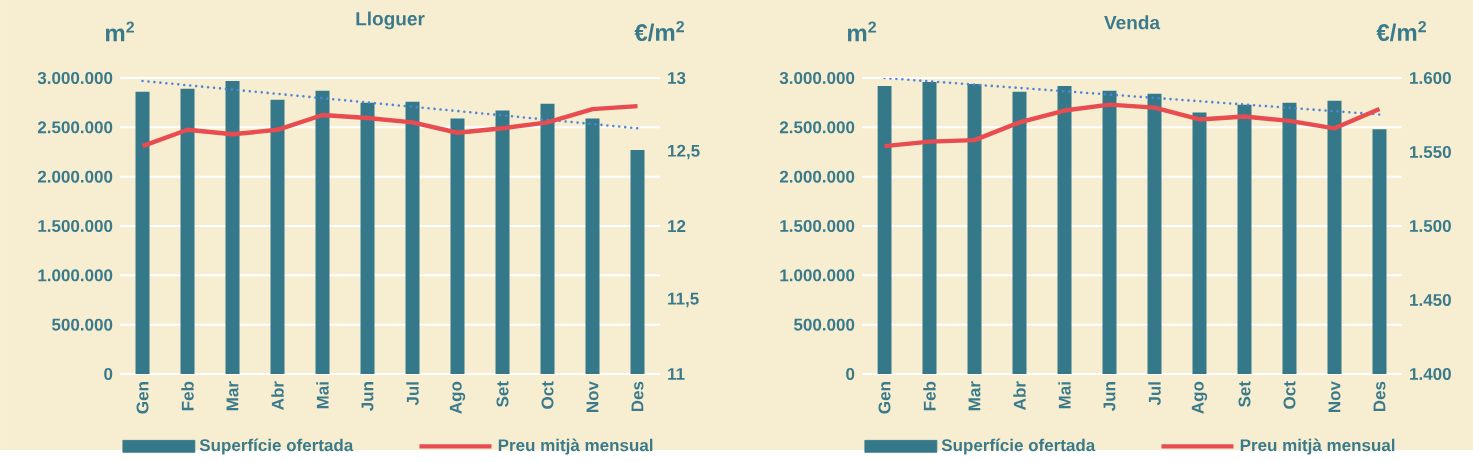 The image size is (1473, 462). Describe the element at coordinates (677, 77) in the screenshot. I see `y2-tick-label: 13` at that location.